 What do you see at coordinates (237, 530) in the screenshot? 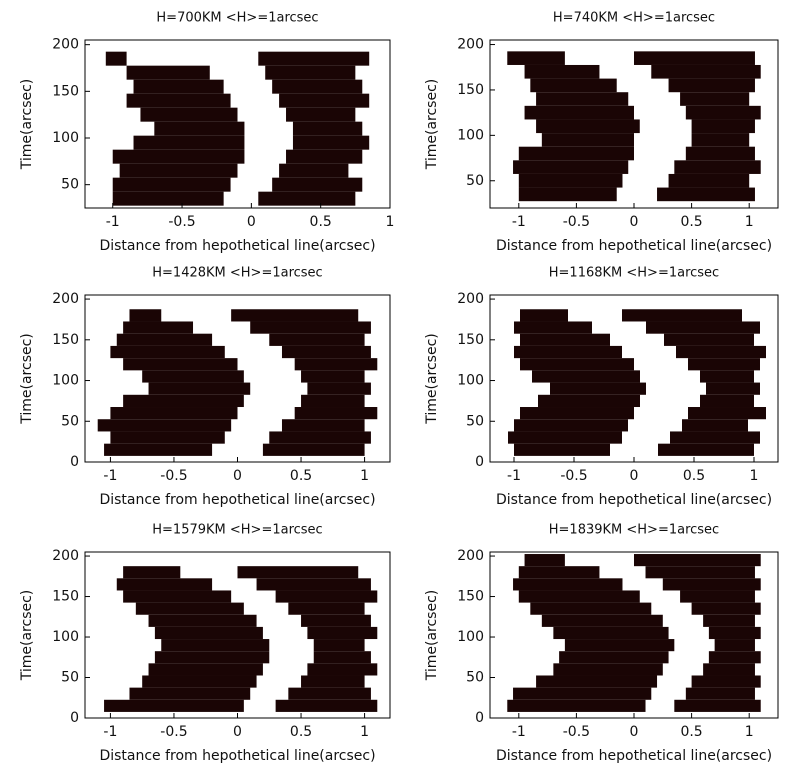
I see `chart-title: H=1579KM <H>=1arcsec` at bounding box center [237, 530].